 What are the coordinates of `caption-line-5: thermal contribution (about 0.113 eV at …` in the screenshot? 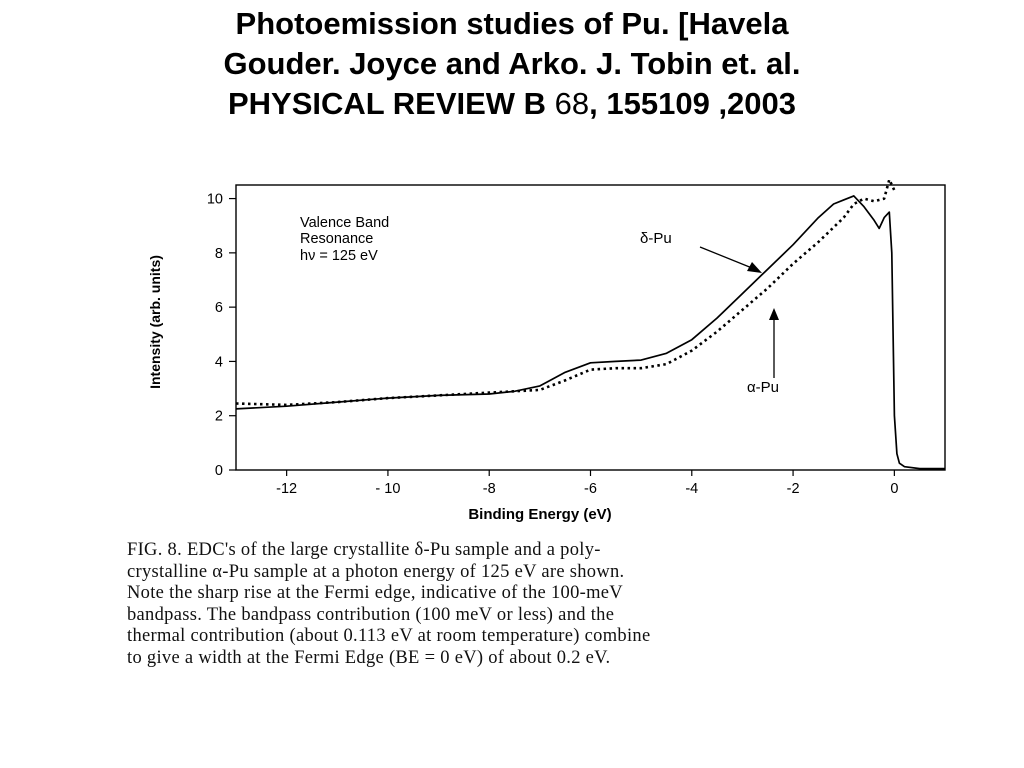 It's located at (389, 636).